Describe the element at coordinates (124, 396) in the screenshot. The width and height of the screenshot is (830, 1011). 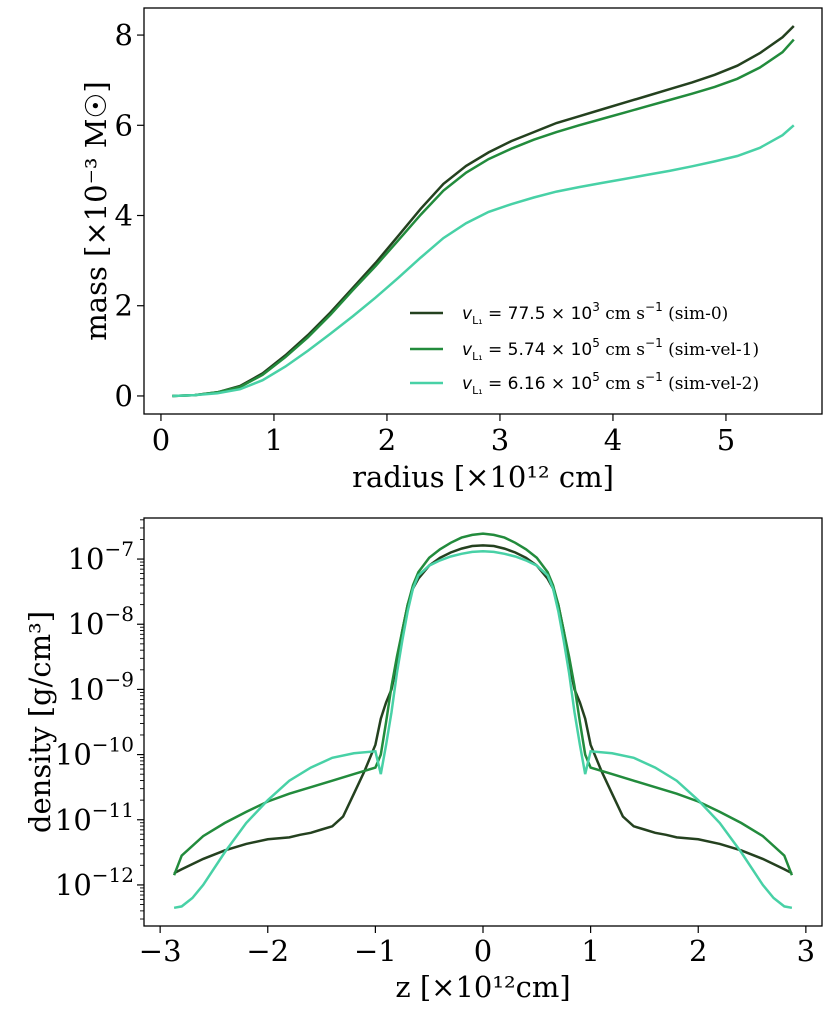
I see `top-y-tick-label: 0` at that location.